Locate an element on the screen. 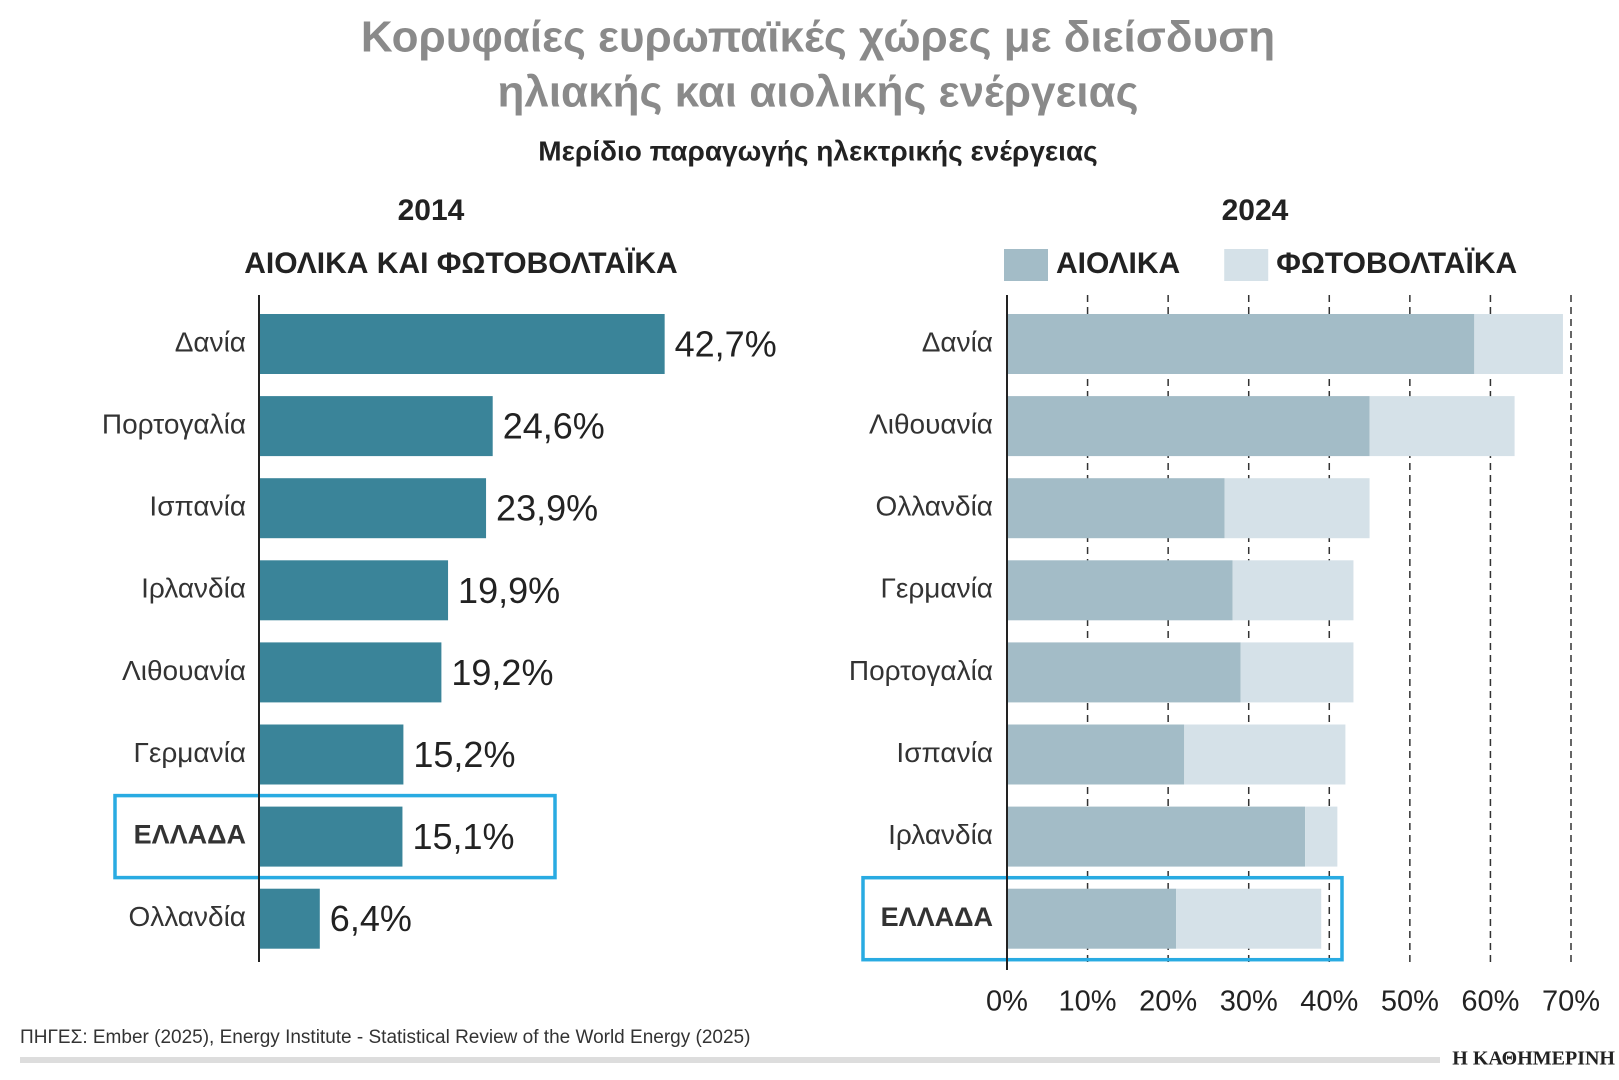 Image resolution: width=1619 pixels, height=1080 pixels. legend-label: ΑΙΟΛΙΚΑ is located at coordinates (1118, 263).